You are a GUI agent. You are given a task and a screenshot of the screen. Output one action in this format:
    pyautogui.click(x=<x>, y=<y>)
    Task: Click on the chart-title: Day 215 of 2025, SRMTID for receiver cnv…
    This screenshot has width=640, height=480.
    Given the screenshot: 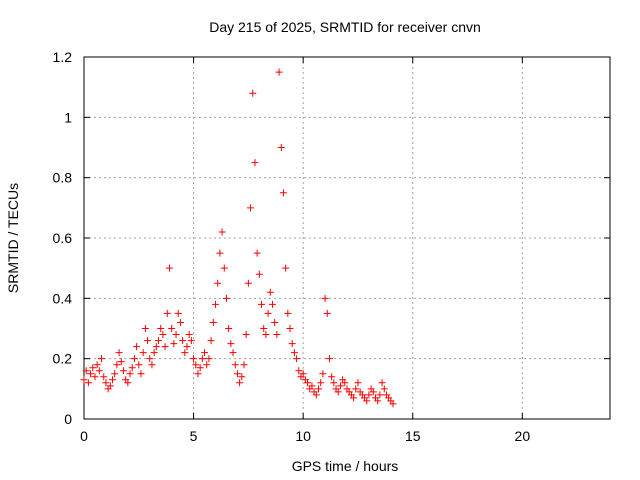 What is the action you would take?
    pyautogui.click(x=345, y=27)
    